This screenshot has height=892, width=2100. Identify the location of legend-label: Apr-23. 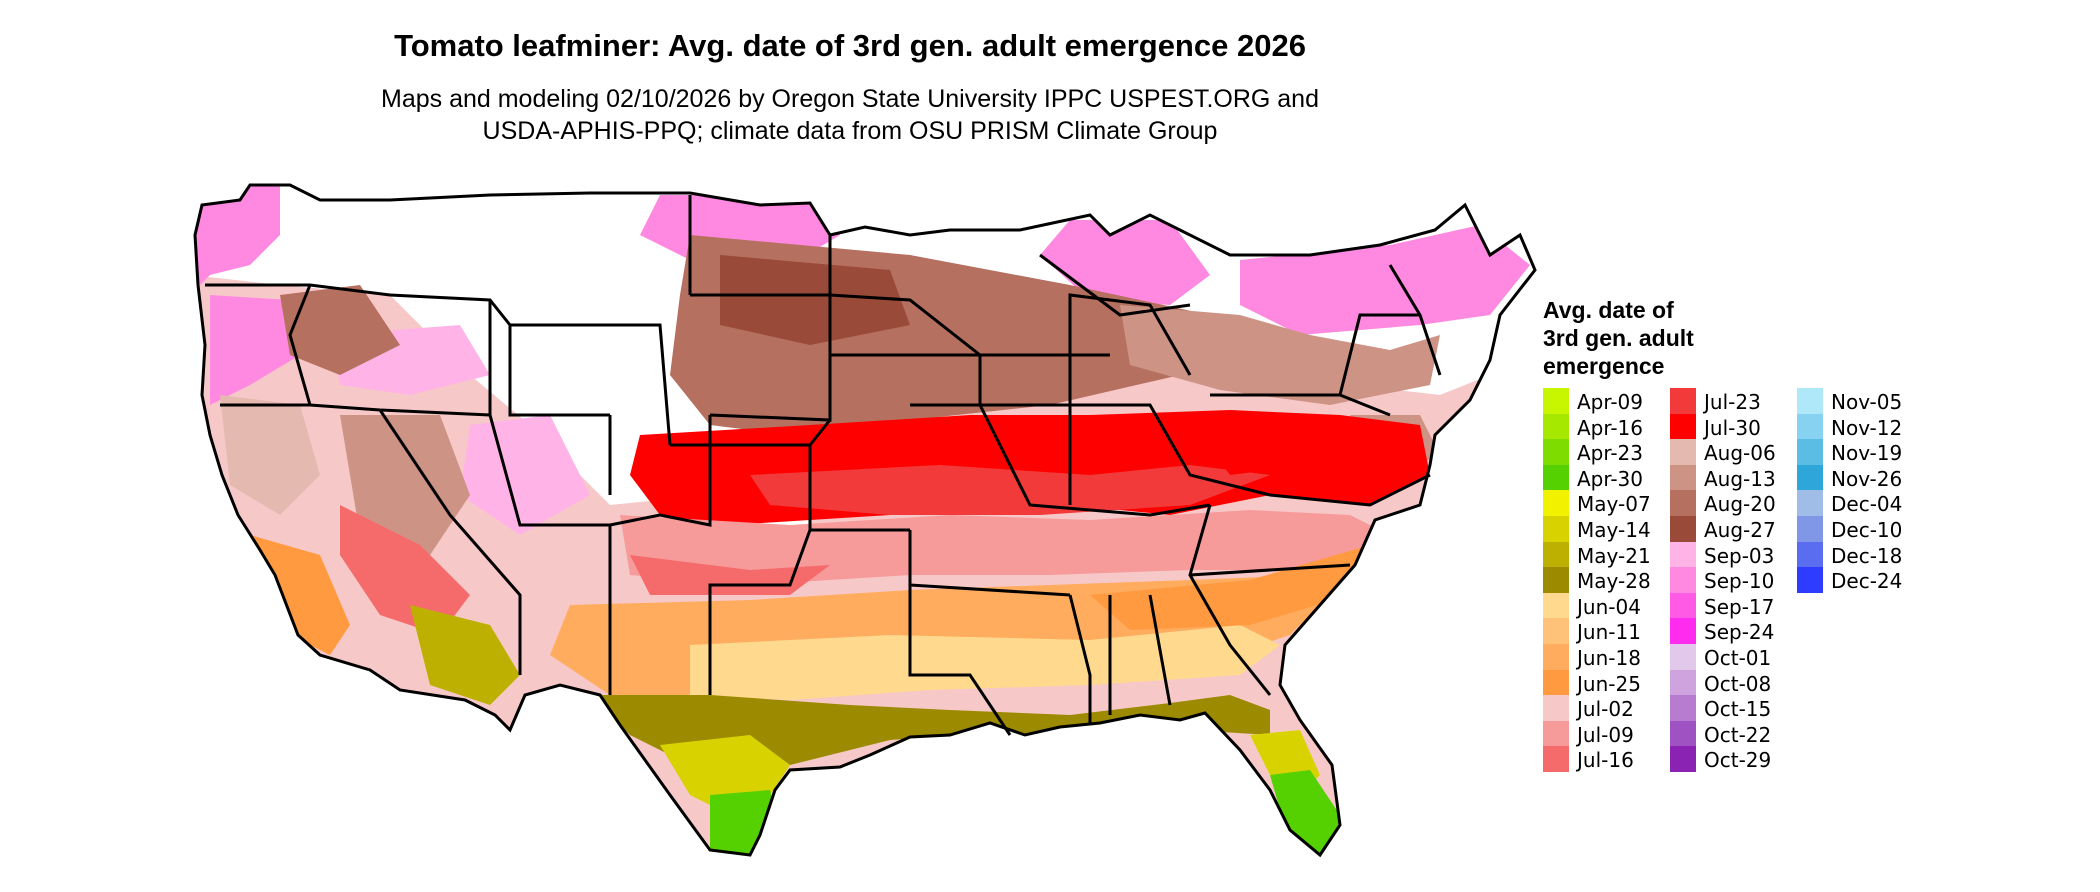
(1610, 453).